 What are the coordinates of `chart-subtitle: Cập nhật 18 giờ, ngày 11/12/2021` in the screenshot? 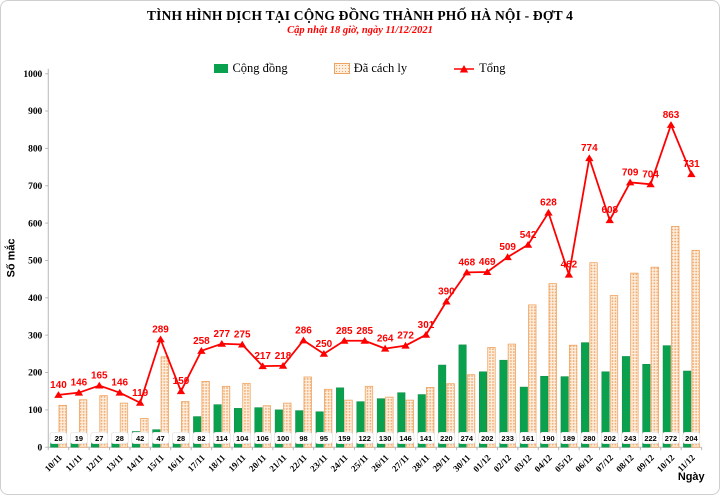 It's located at (360, 30).